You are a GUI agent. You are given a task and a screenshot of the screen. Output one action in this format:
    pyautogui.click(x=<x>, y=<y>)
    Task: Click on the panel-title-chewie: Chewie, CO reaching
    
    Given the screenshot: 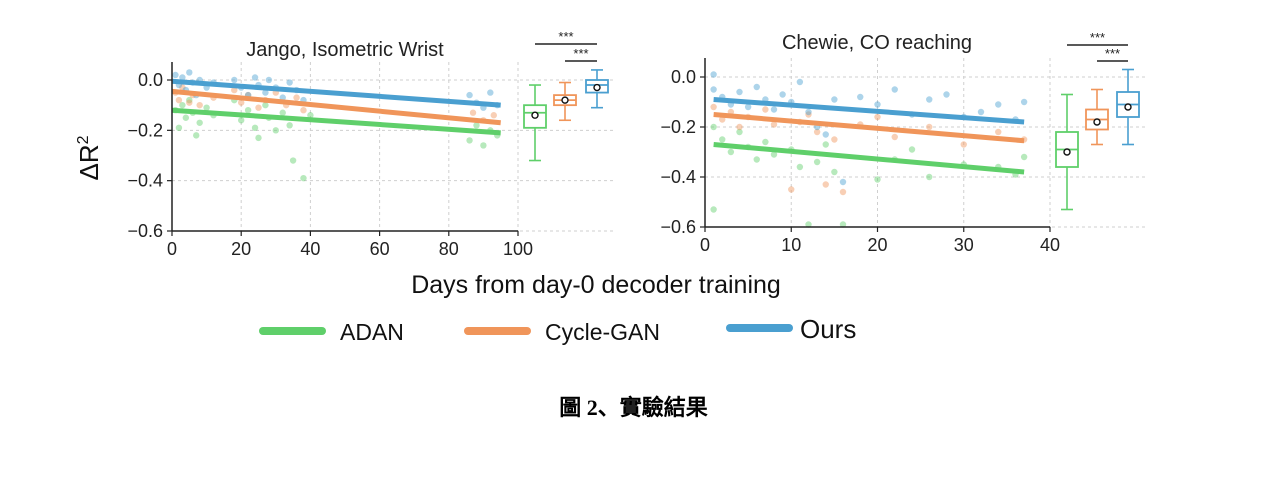 What is the action you would take?
    pyautogui.click(x=877, y=43)
    